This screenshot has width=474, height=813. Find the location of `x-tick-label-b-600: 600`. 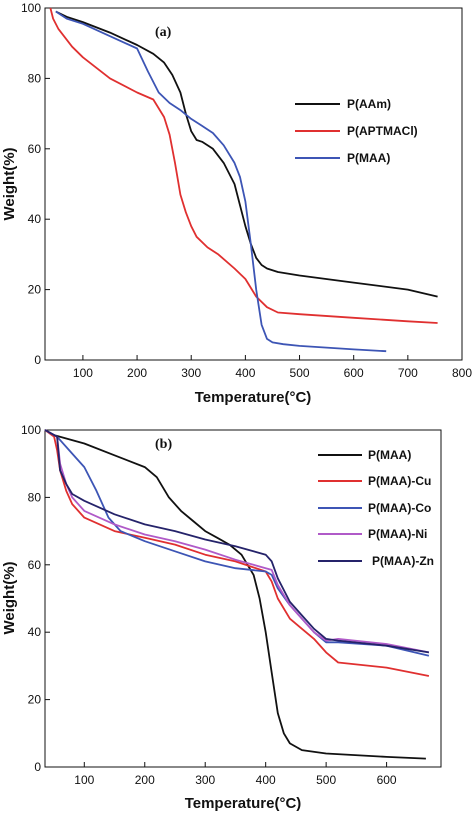

x-tick-label-b-600: 600 is located at coordinates (387, 780).